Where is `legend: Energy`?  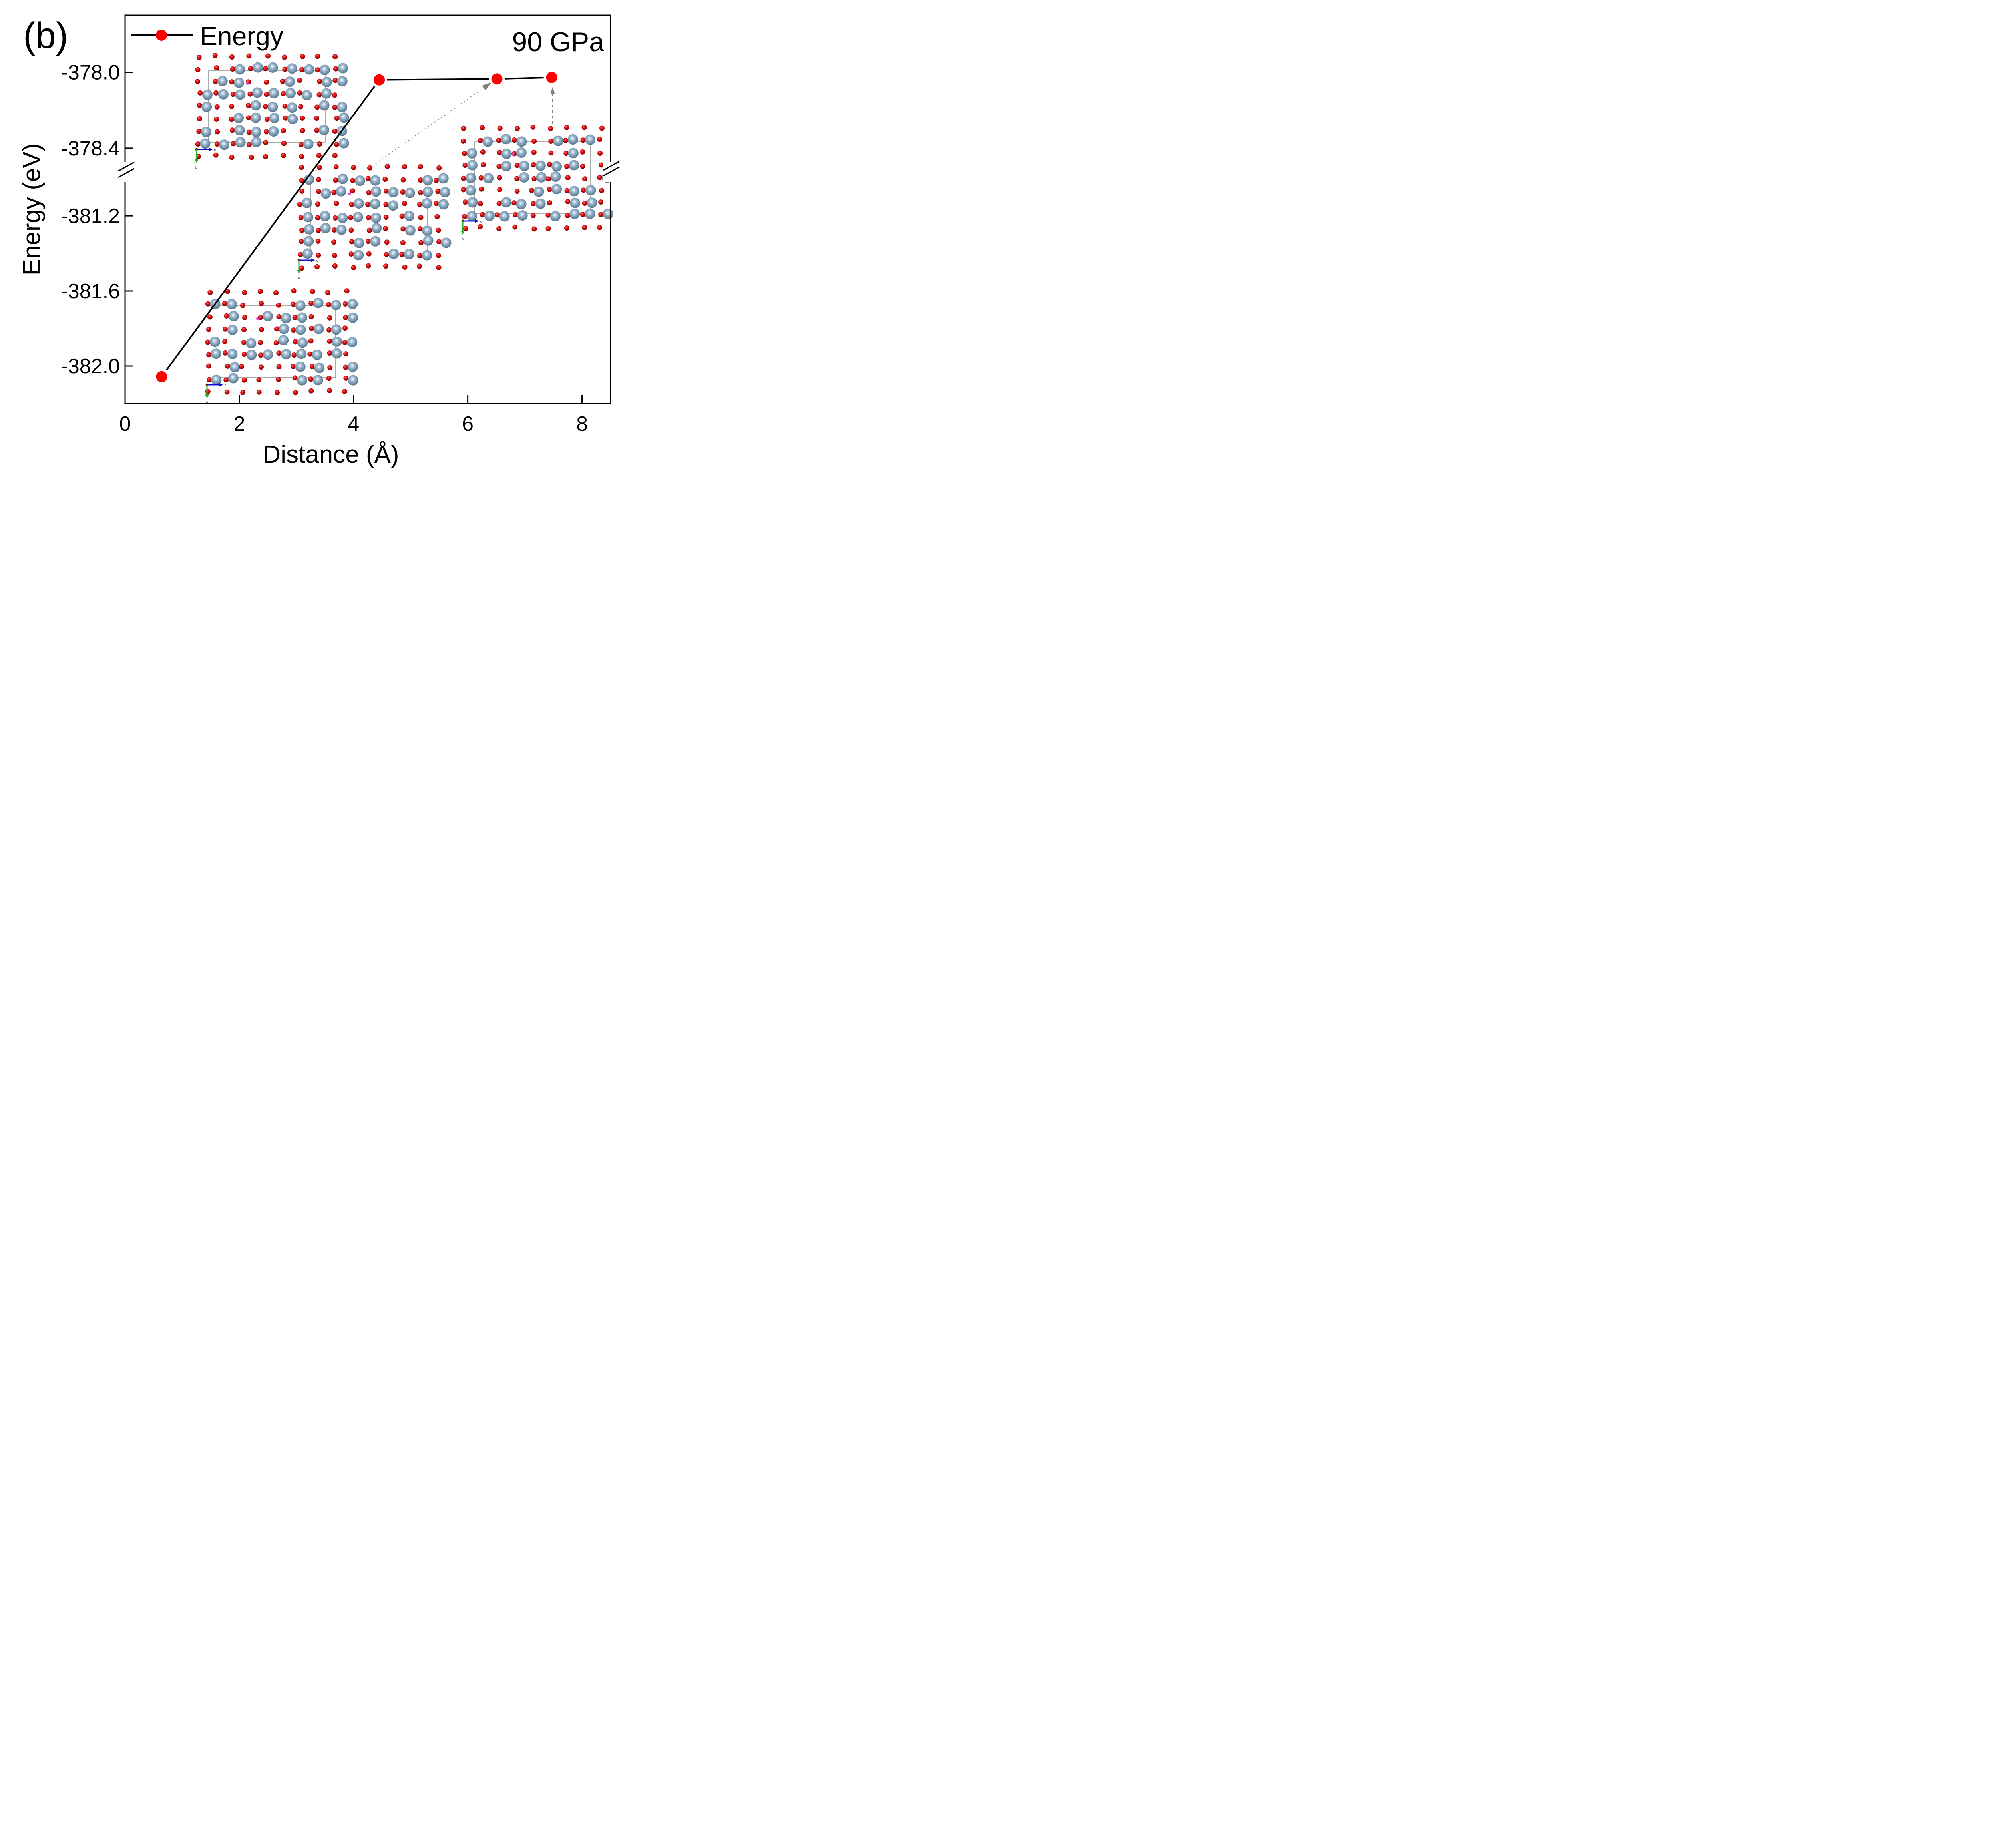
legend: Energy is located at coordinates (207, 36).